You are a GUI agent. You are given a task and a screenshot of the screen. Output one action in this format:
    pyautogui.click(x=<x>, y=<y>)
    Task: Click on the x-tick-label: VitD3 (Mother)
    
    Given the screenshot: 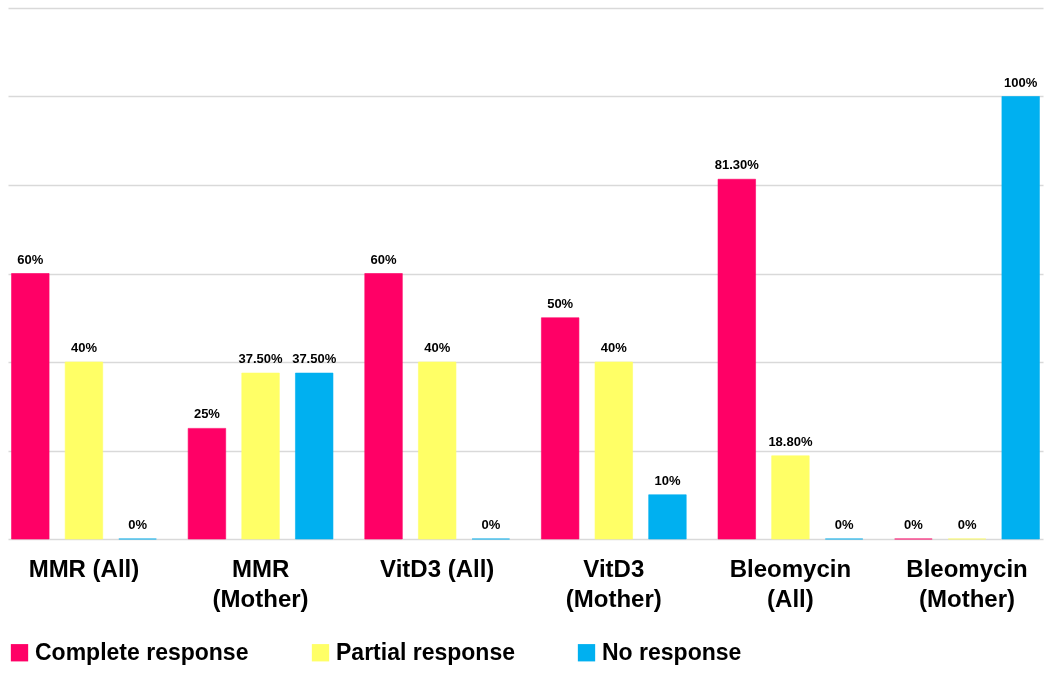 What is the action you would take?
    pyautogui.click(x=613, y=583)
    